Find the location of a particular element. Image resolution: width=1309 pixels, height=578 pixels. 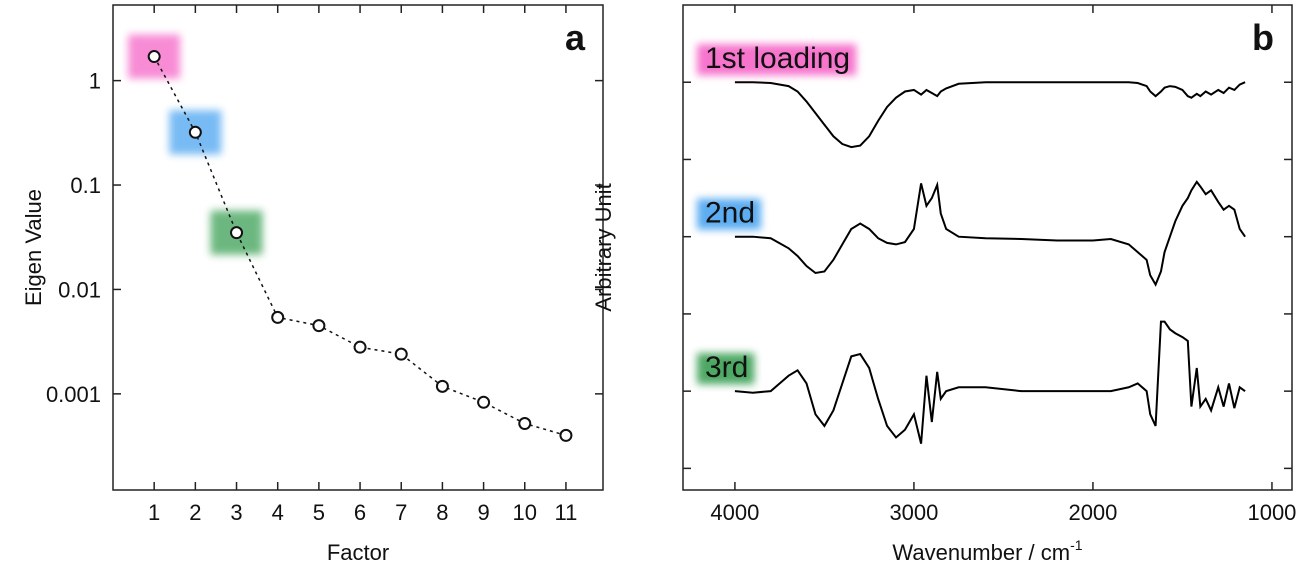

legend-label: 3rd is located at coordinates (726, 367).